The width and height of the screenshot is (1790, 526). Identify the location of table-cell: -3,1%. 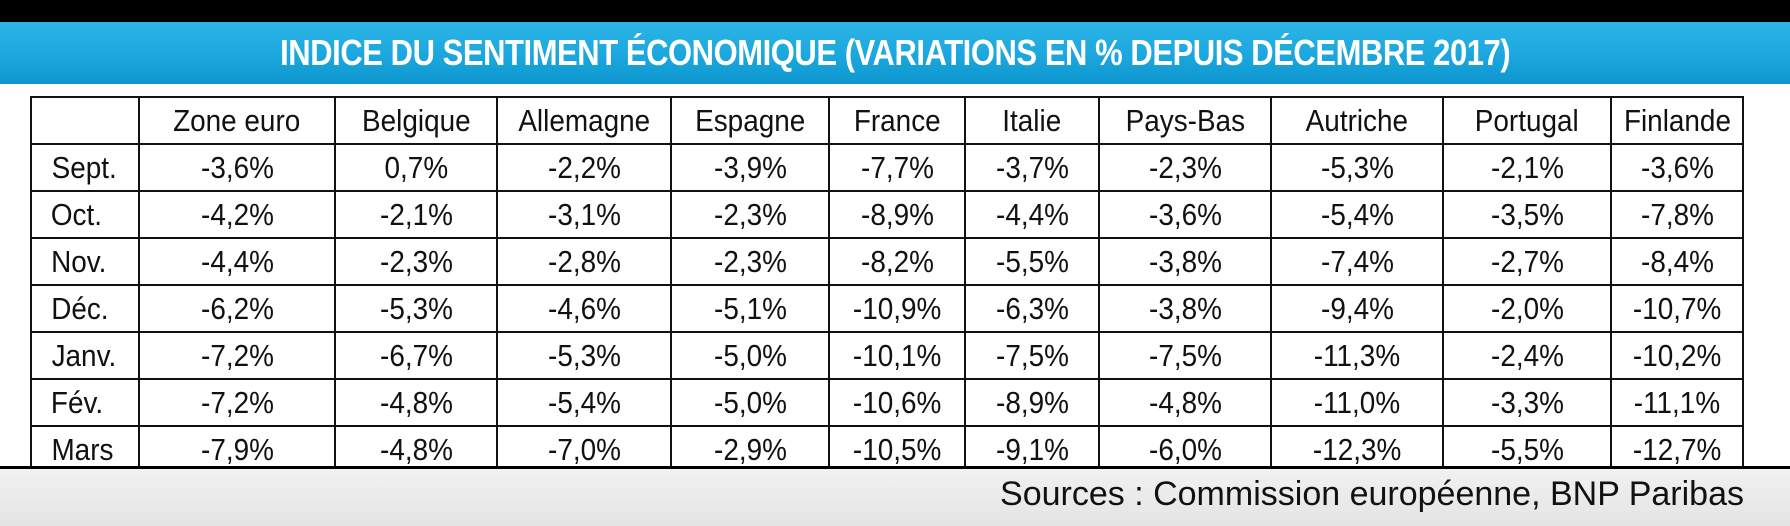
(584, 214).